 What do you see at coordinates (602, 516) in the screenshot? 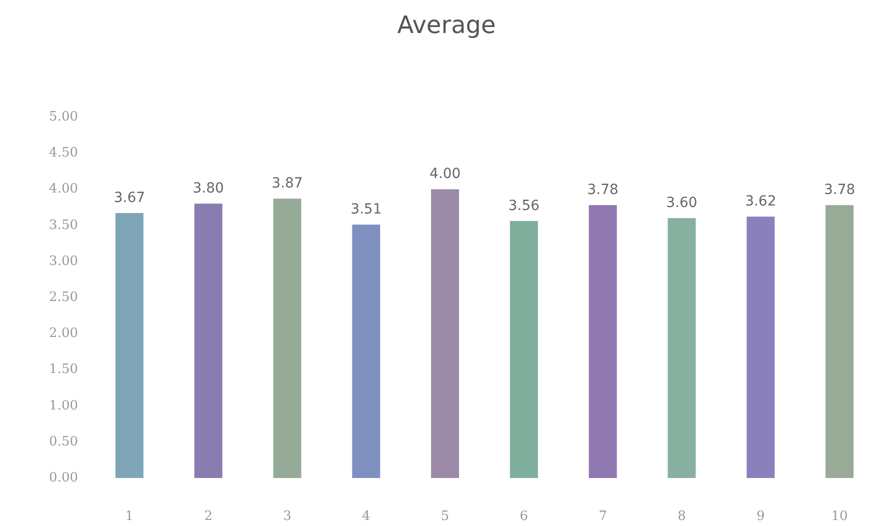
I see `x-tick-label: 7` at bounding box center [602, 516].